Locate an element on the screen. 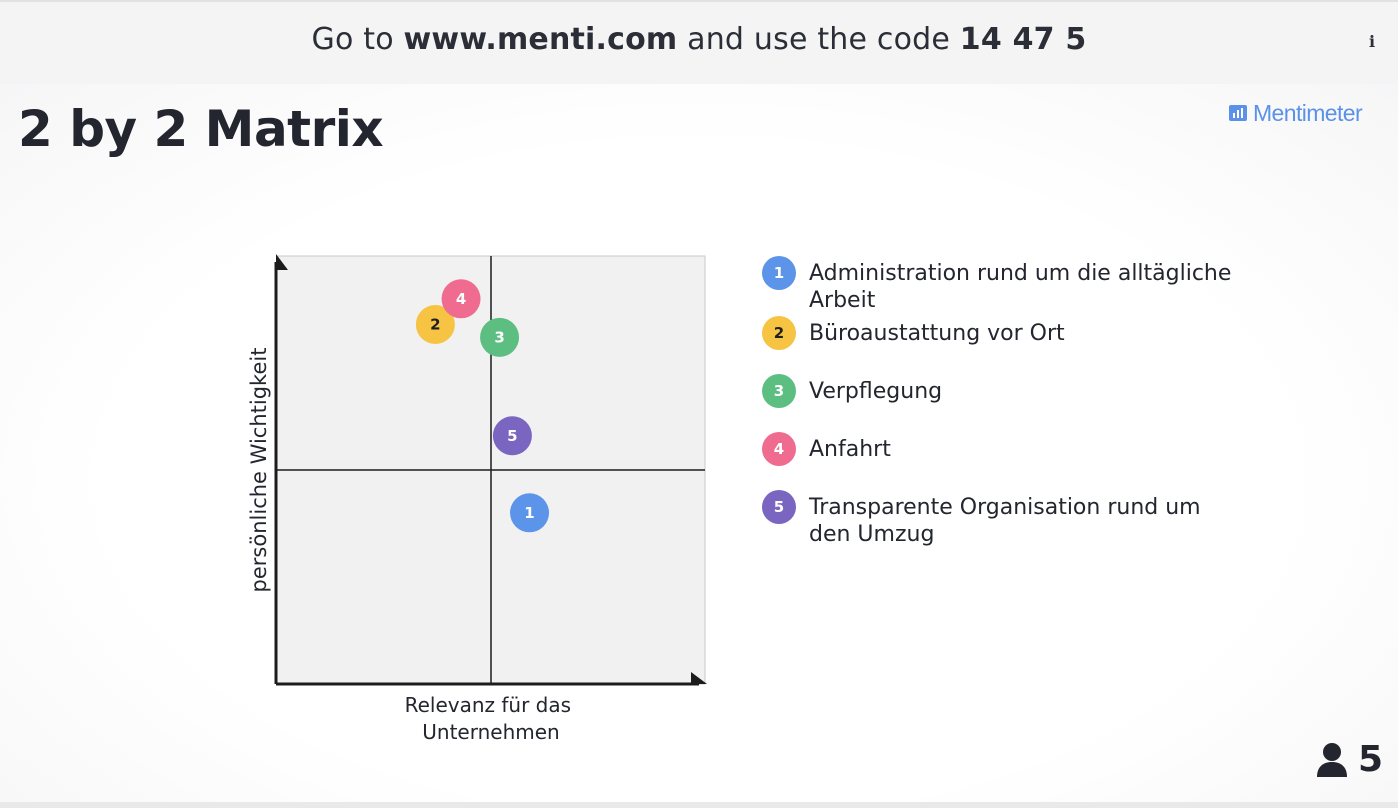 Image resolution: width=1398 pixels, height=808 pixels. legend-label-line1: Büroaustattung vor Ort is located at coordinates (937, 333).